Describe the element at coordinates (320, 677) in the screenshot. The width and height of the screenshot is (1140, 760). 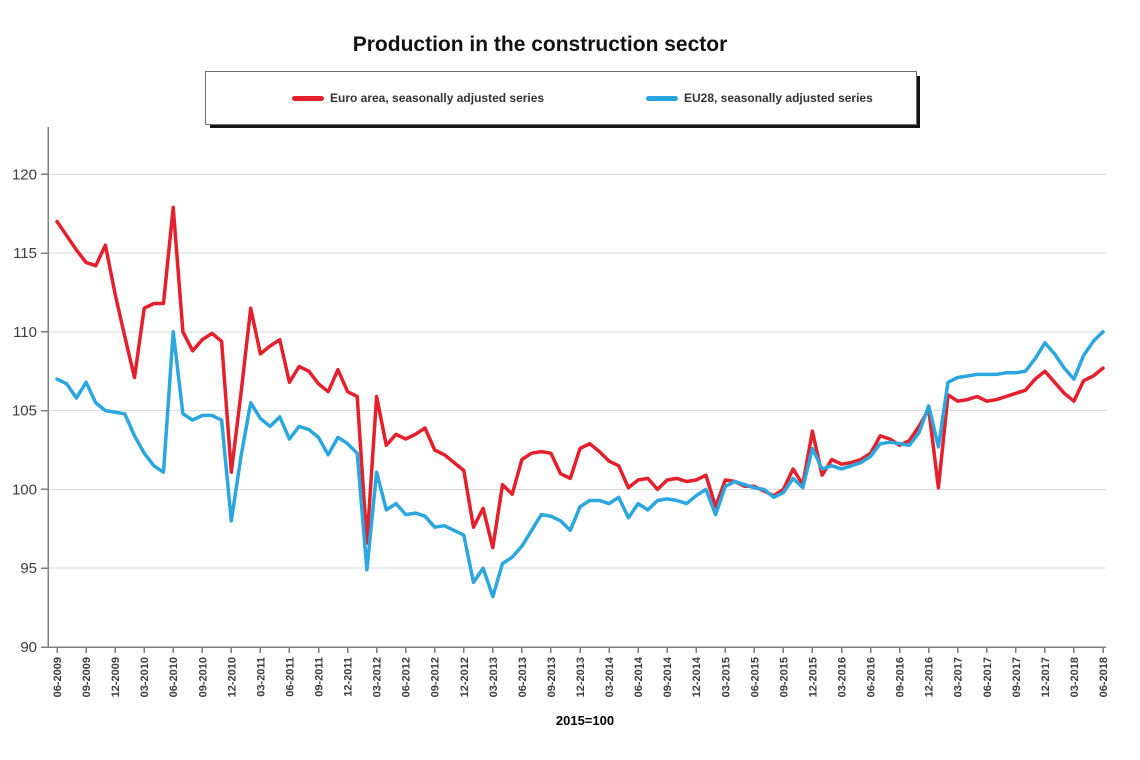
I see `x-tick-label: 09-2011` at that location.